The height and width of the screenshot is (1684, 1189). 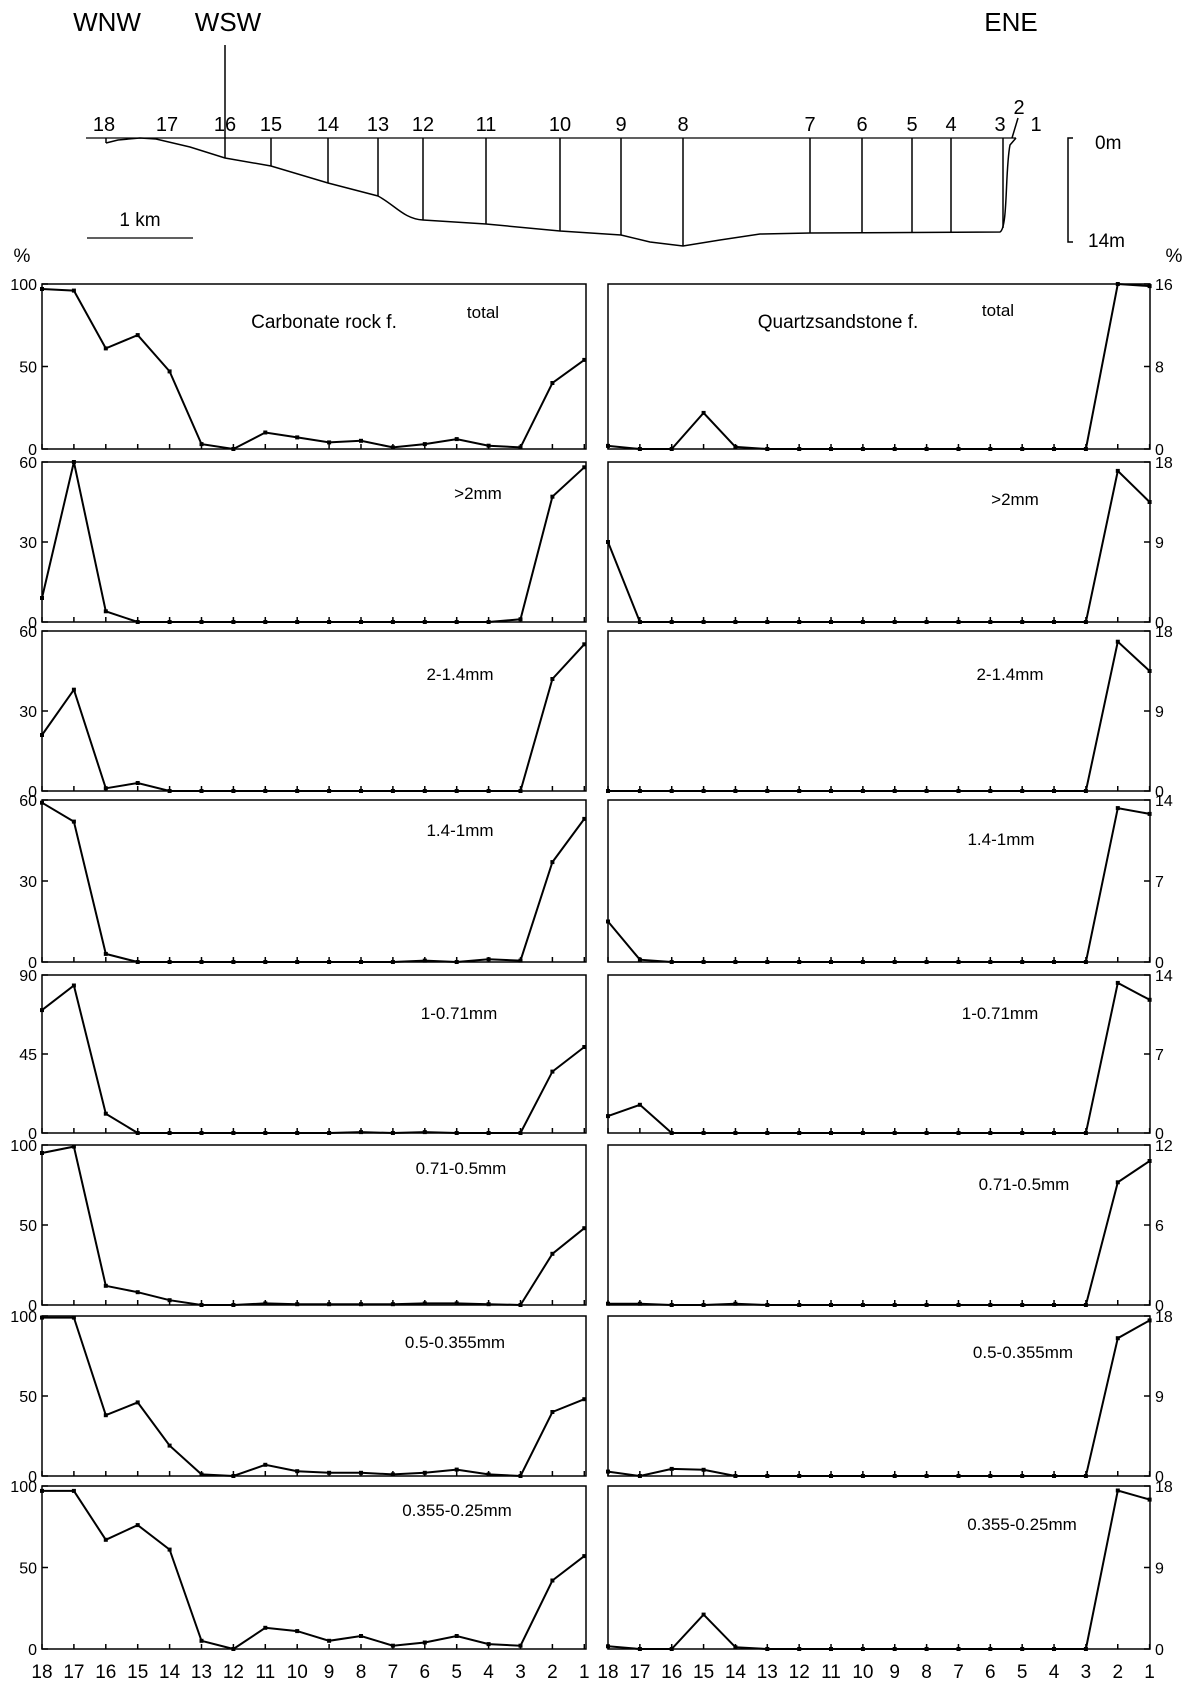 What do you see at coordinates (457, 1510) in the screenshot?
I see `chart-left-0-355-0-25mm-label: 0.355-0.25mm` at bounding box center [457, 1510].